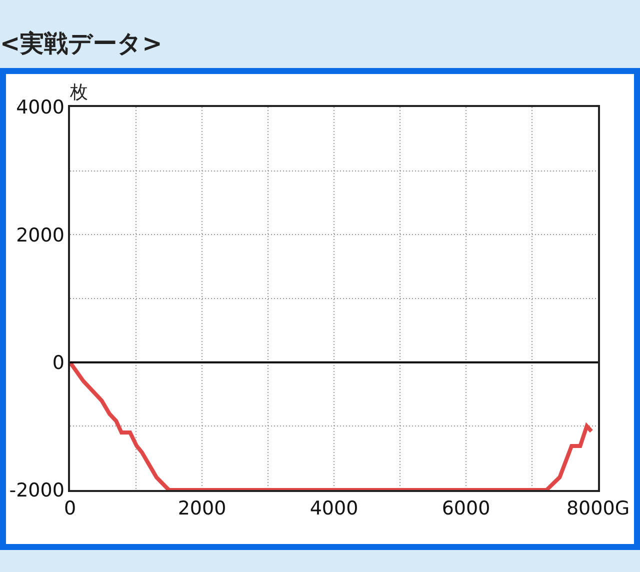 The image size is (640, 572). What do you see at coordinates (40, 235) in the screenshot?
I see `y-tick-label: 2000` at bounding box center [40, 235].